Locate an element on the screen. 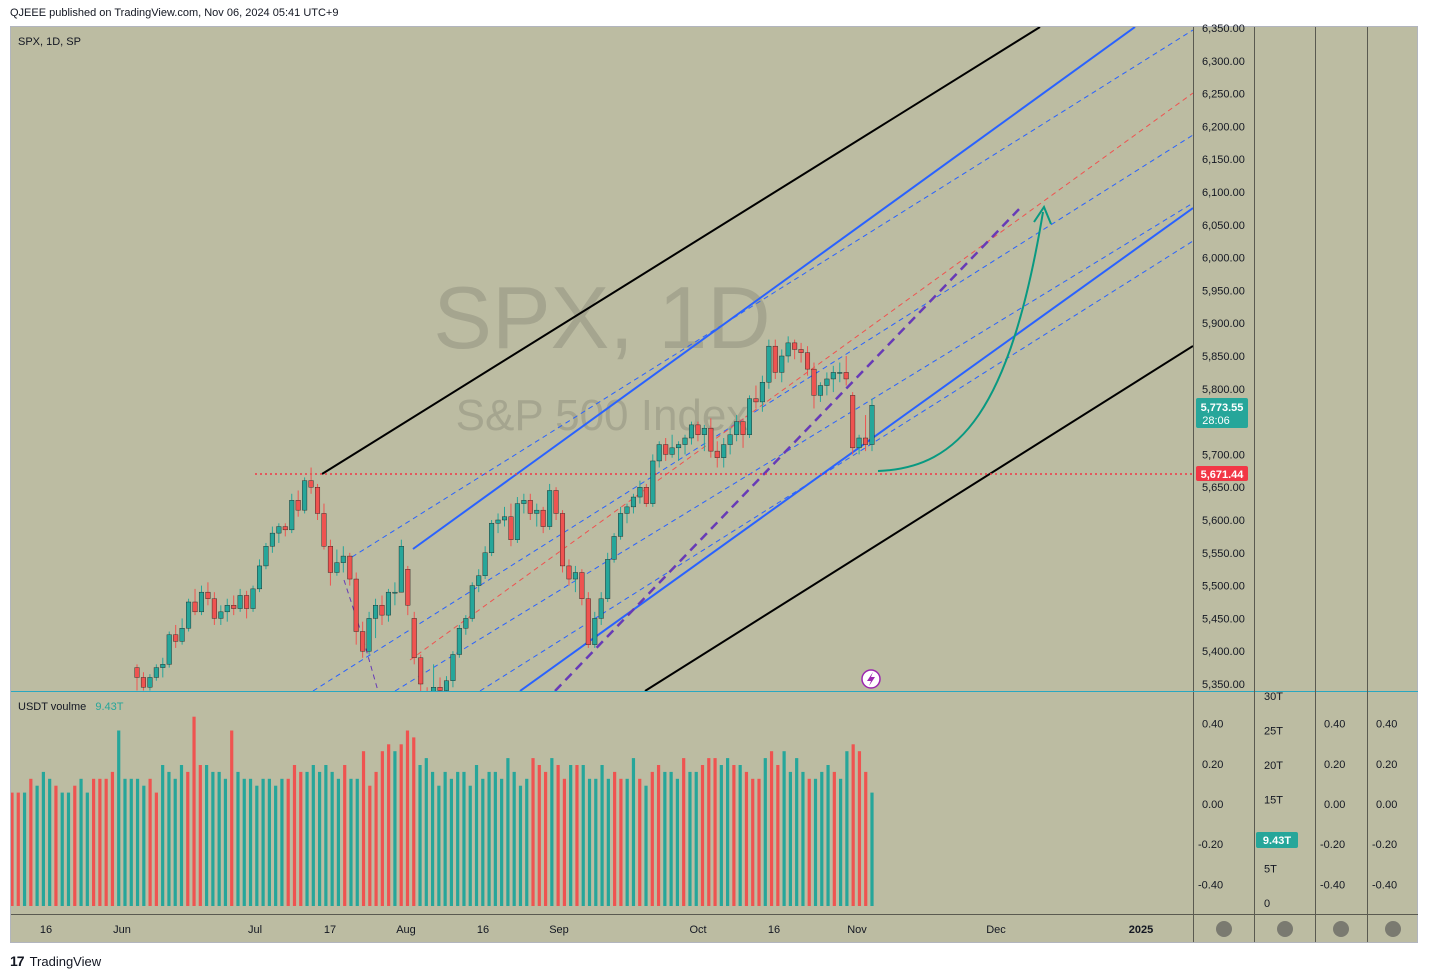  time-tick-label: Jun is located at coordinates (122, 930).